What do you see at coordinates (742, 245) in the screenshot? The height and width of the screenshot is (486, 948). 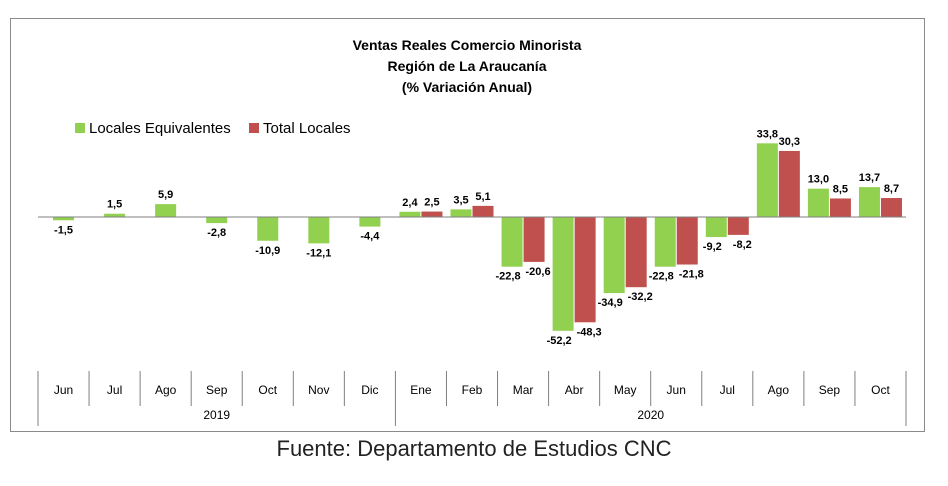 I see `data-label: -8,2` at bounding box center [742, 245].